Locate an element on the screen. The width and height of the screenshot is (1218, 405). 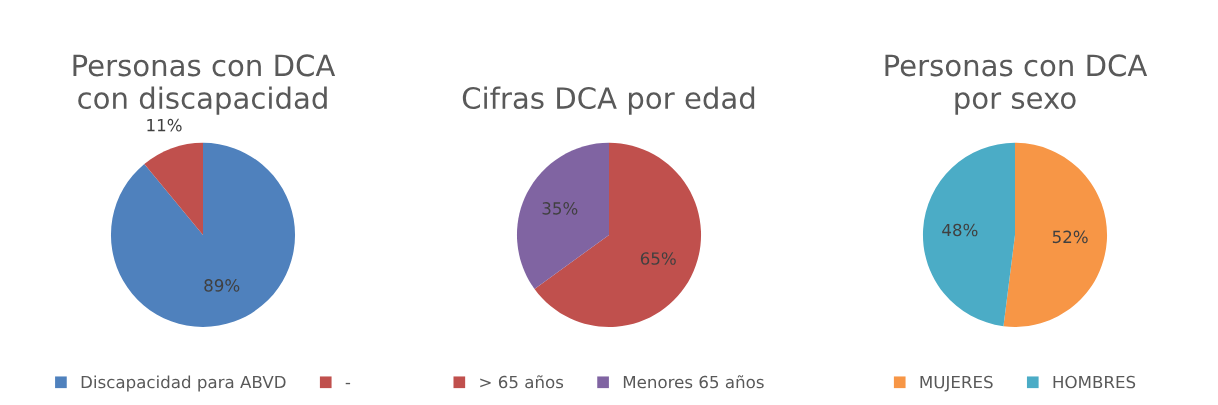
legend-label: - is located at coordinates (348, 383).